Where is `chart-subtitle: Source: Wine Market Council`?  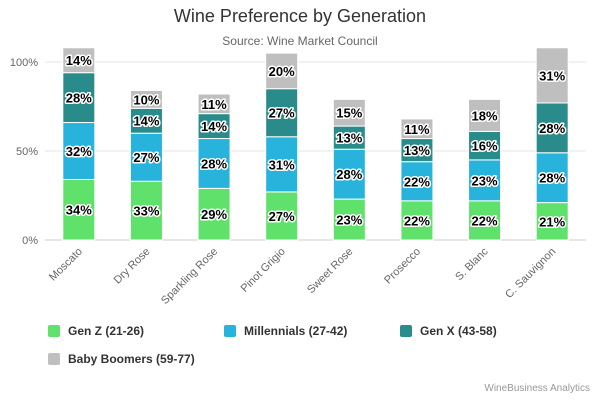 chart-subtitle: Source: Wine Market Council is located at coordinates (300, 41).